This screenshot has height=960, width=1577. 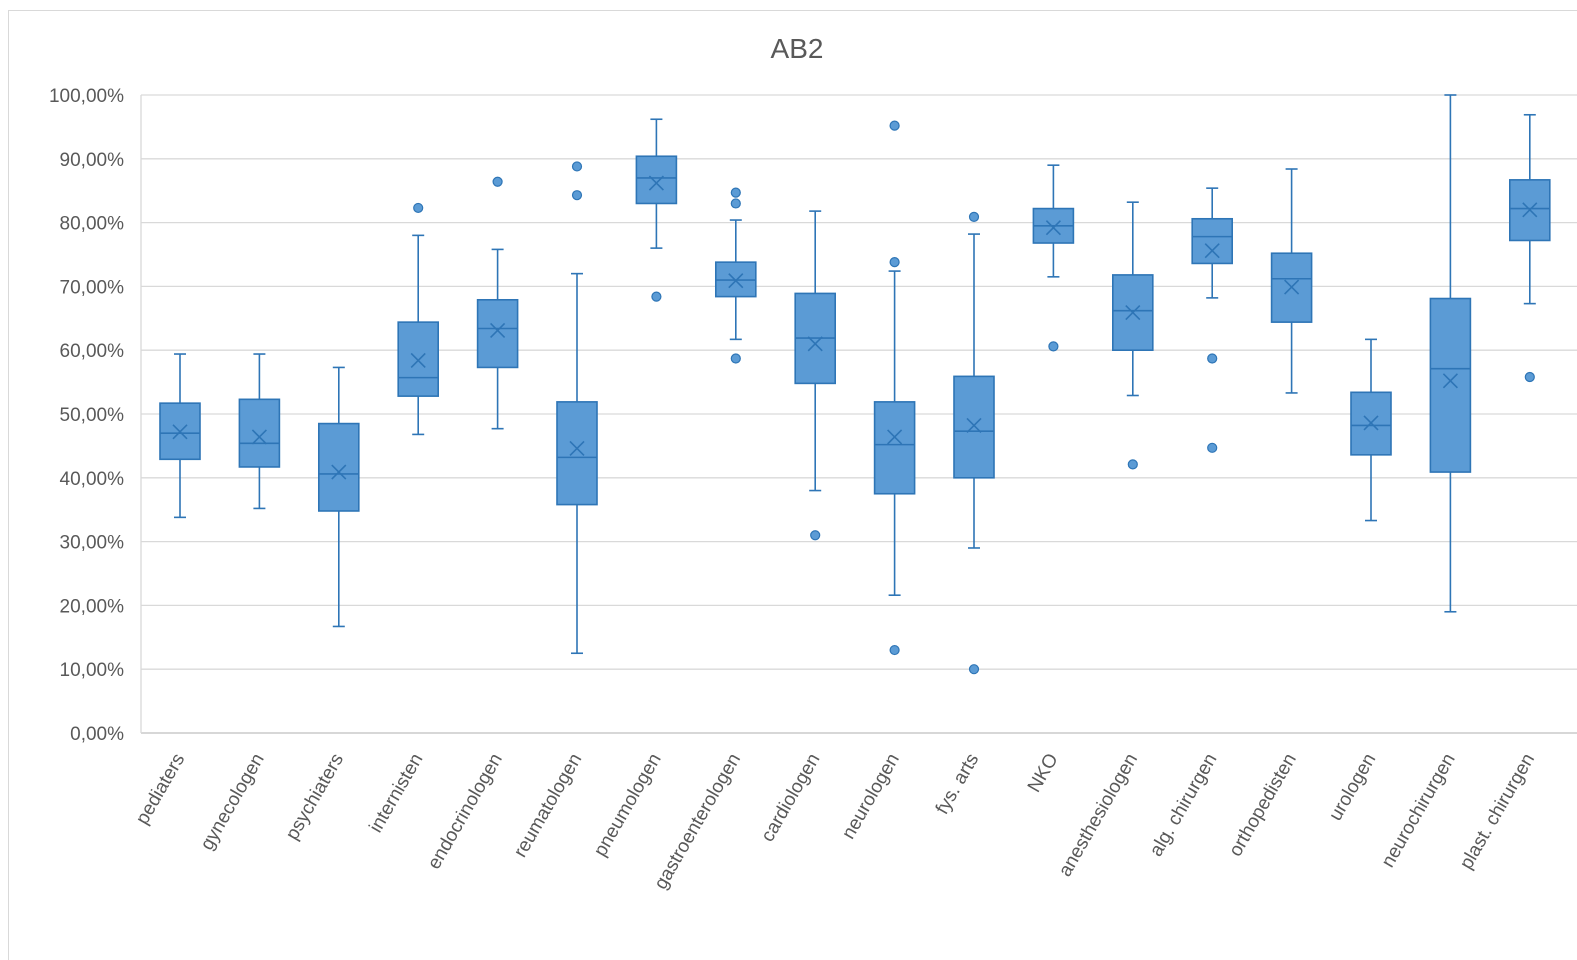 I want to click on y-tick-label: 70,00%, so click(x=92, y=287).